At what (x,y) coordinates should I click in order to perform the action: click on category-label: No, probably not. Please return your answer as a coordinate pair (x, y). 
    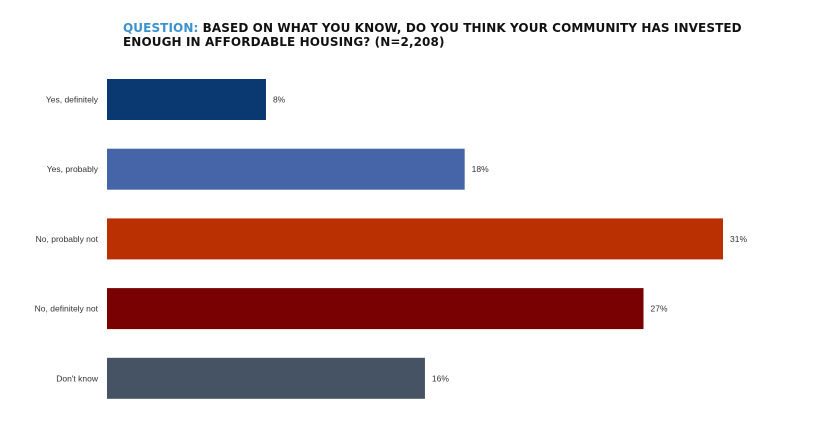
    Looking at the image, I should click on (67, 239).